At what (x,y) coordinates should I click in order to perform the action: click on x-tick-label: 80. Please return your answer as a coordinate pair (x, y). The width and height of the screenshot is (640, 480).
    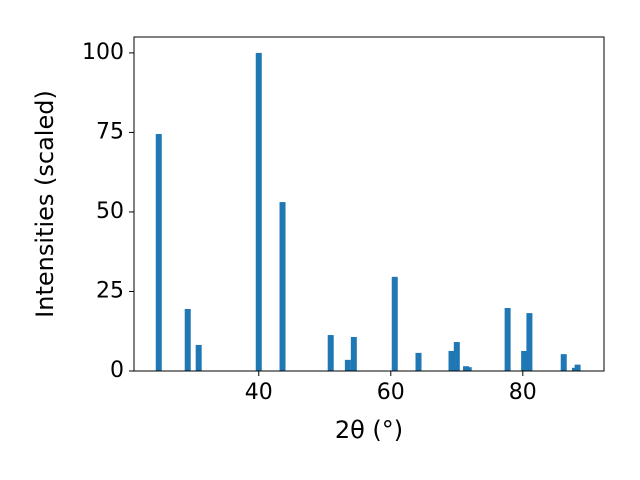
    Looking at the image, I should click on (523, 392).